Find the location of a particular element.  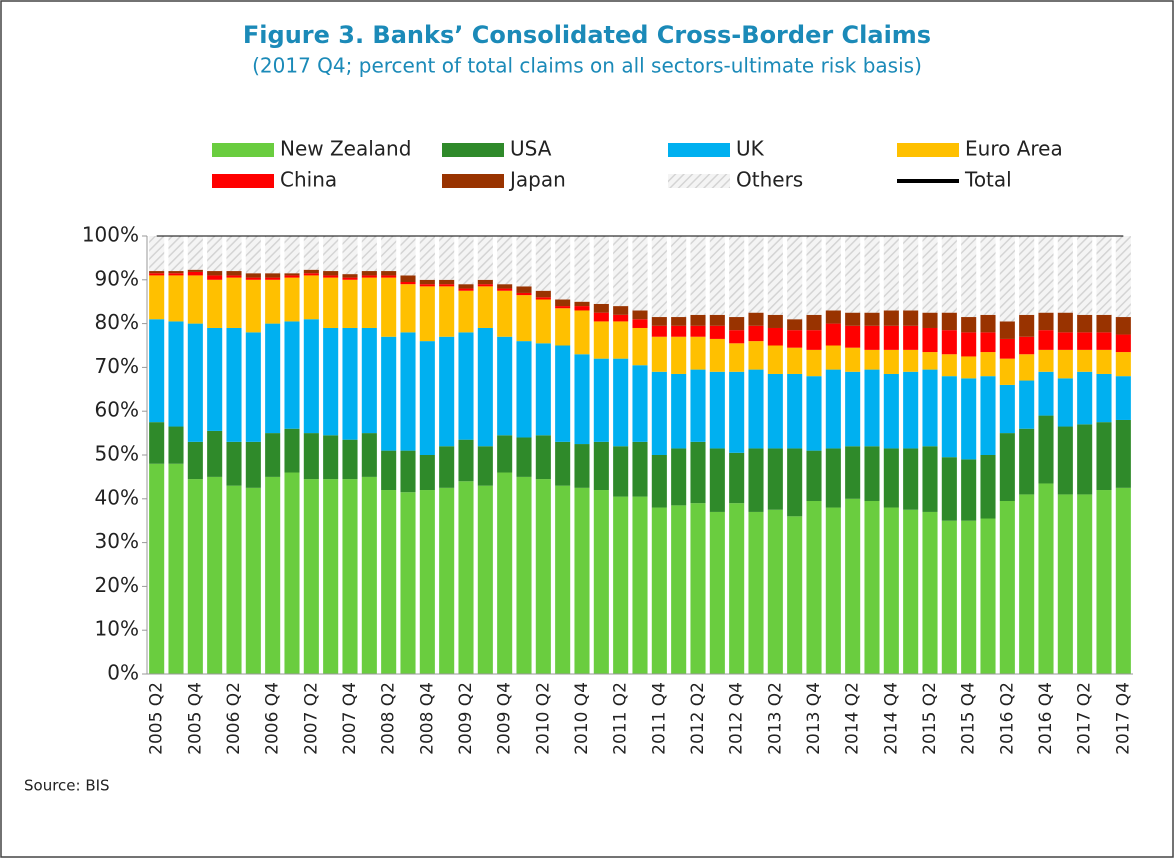

x-tick-label: 2012 Q4 is located at coordinates (737, 718).